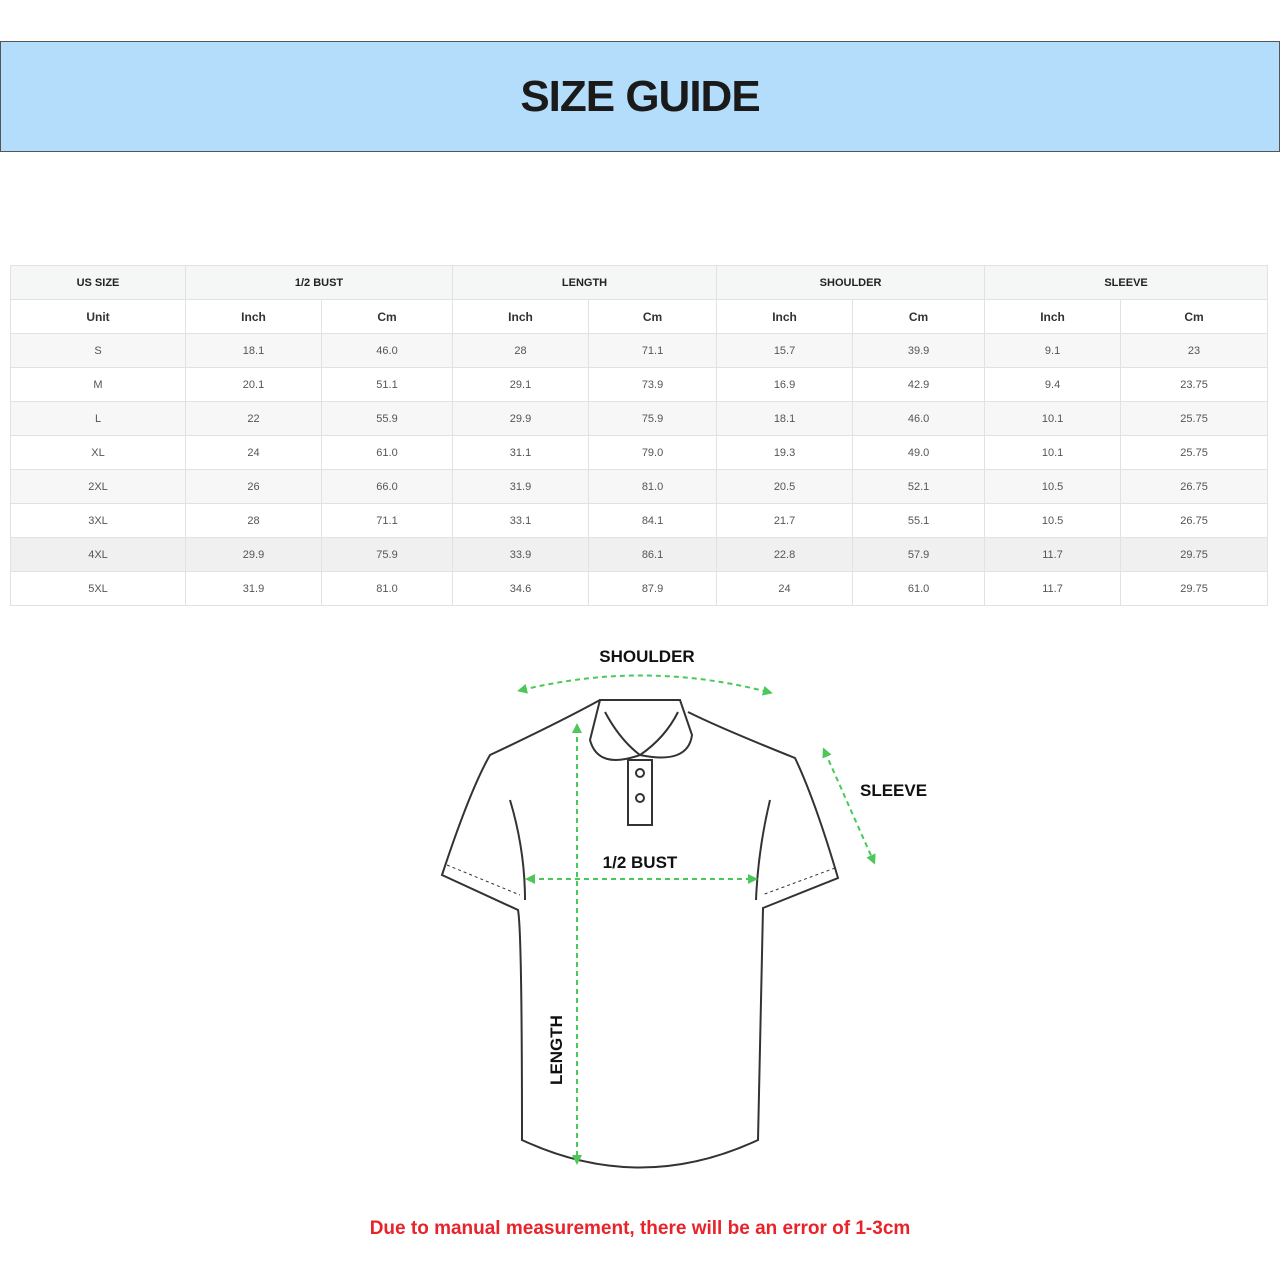 This screenshot has width=1280, height=1280. What do you see at coordinates (653, 554) in the screenshot?
I see `measurement-cell: 86.1` at bounding box center [653, 554].